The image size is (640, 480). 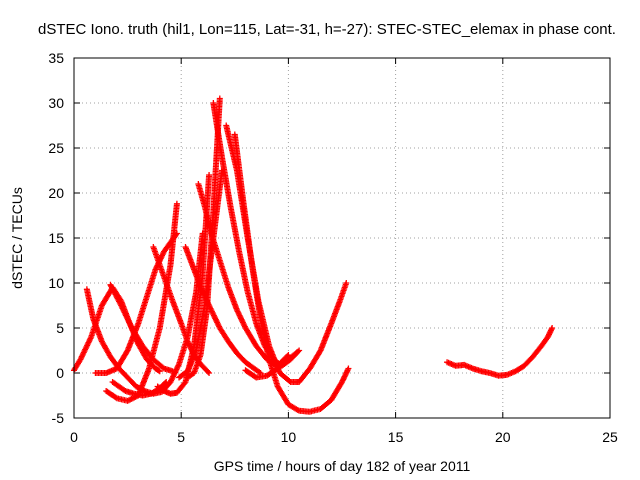 I want to click on y-axis-label: dSTEC / TECUs, so click(x=17, y=238).